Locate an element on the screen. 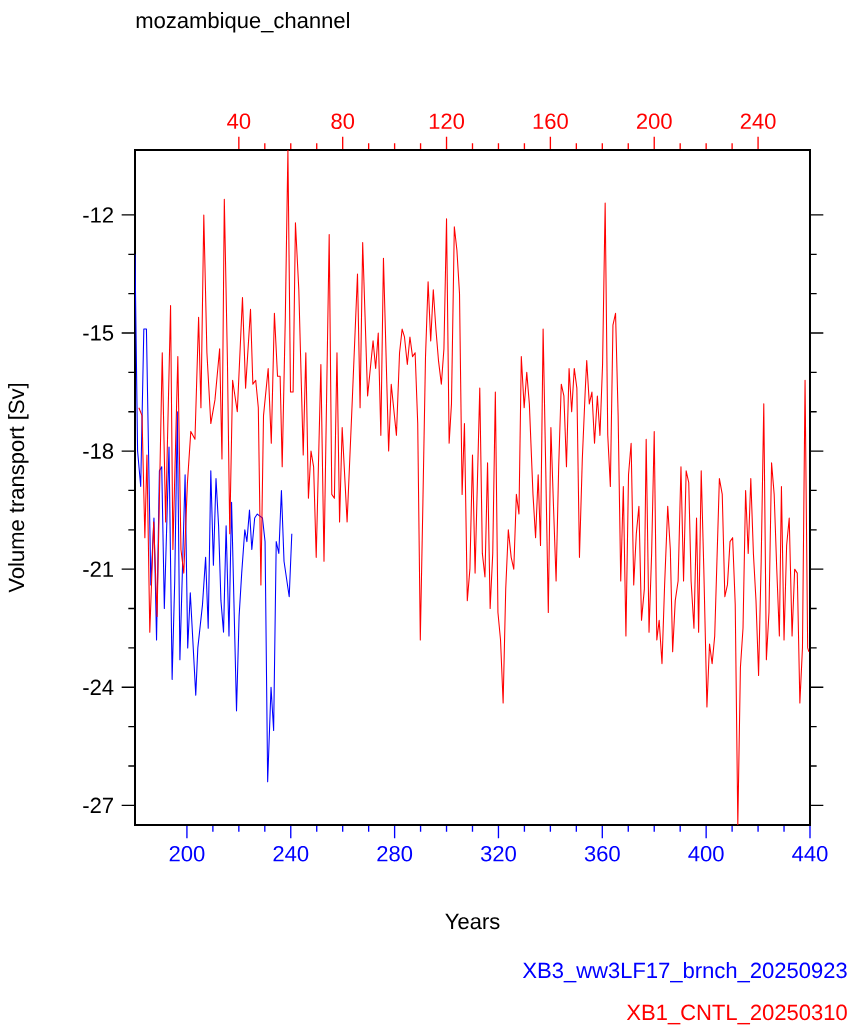 Image resolution: width=850 pixels, height=1036 pixels. x-tick-label: 440 is located at coordinates (810, 853).